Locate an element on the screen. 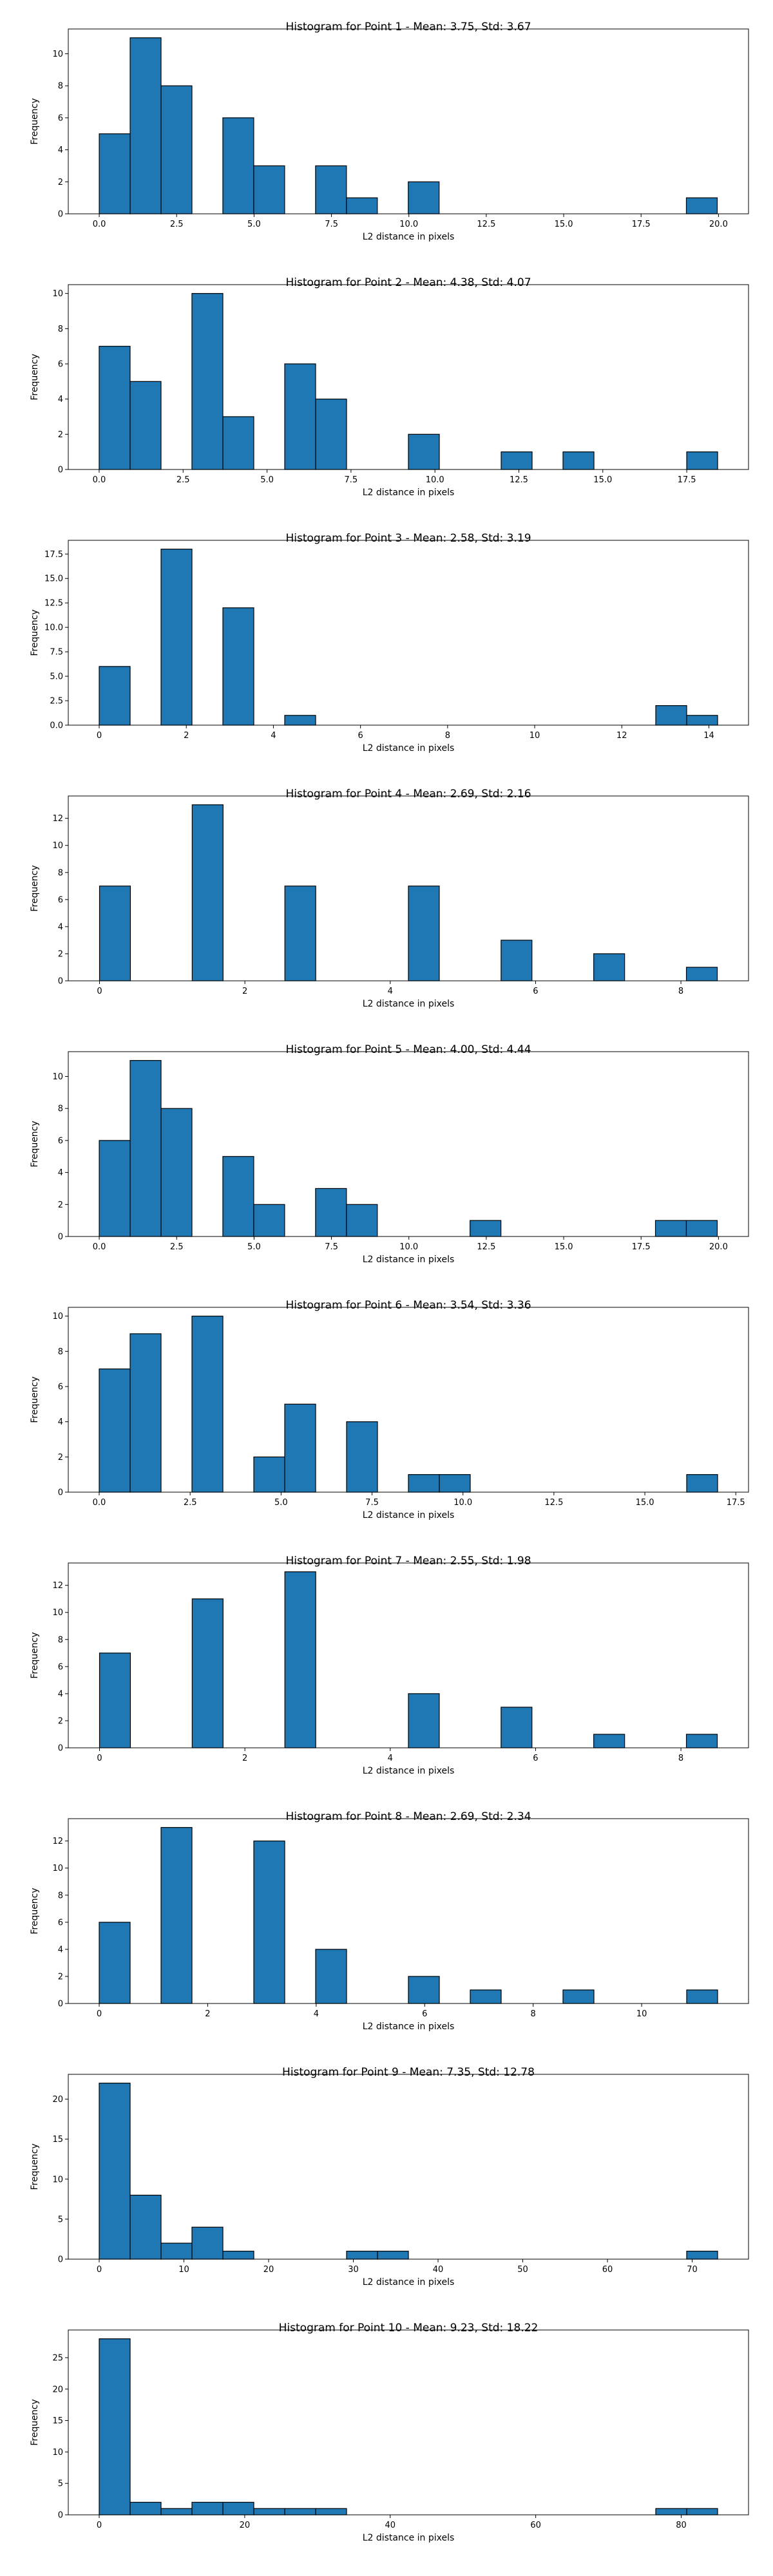 This screenshot has height=2576, width=773. x-tick-label: 0.0 is located at coordinates (99, 1503).